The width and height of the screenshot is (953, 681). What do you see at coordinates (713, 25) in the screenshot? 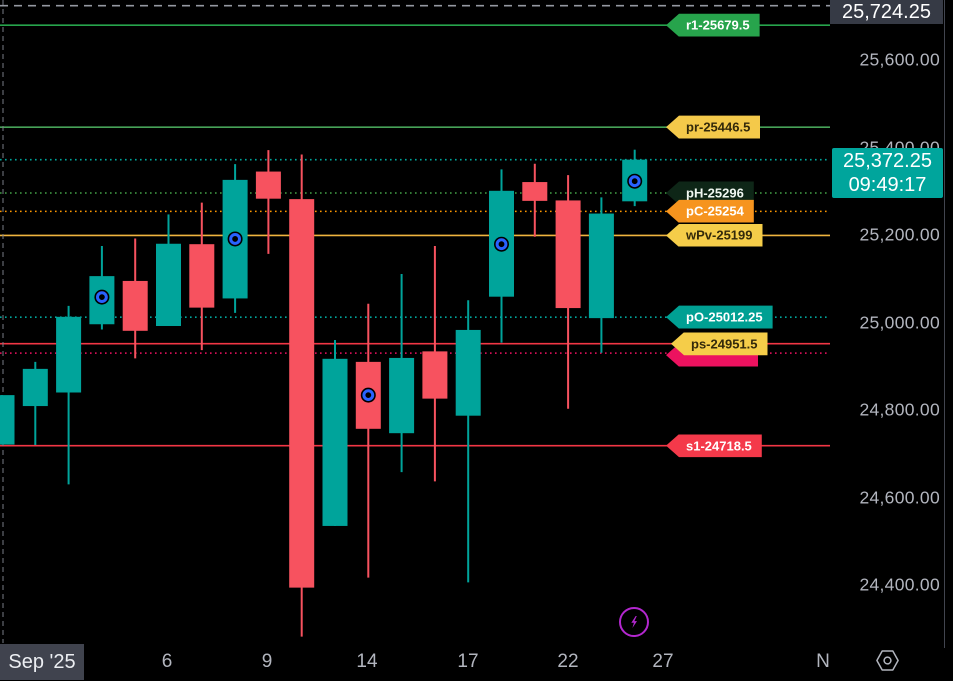
I see `level-tag-r1: r1-25679.5` at bounding box center [713, 25].